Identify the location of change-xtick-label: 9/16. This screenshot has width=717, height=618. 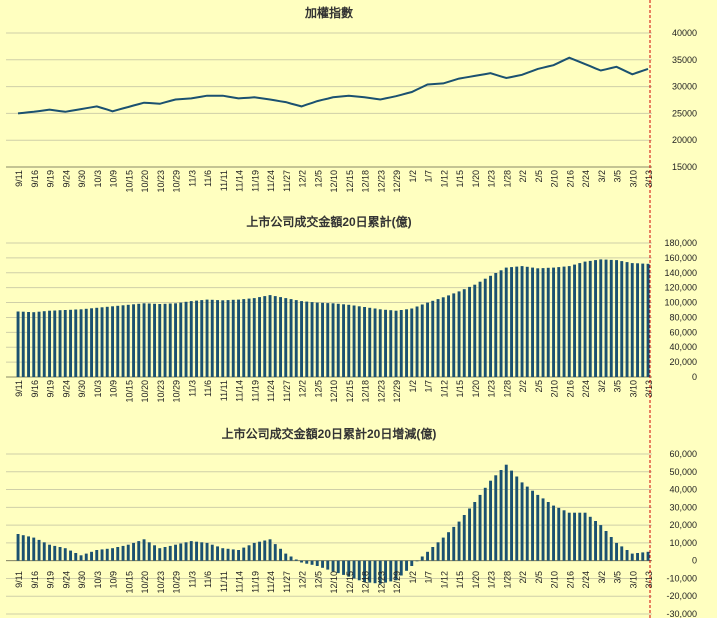
(35, 580).